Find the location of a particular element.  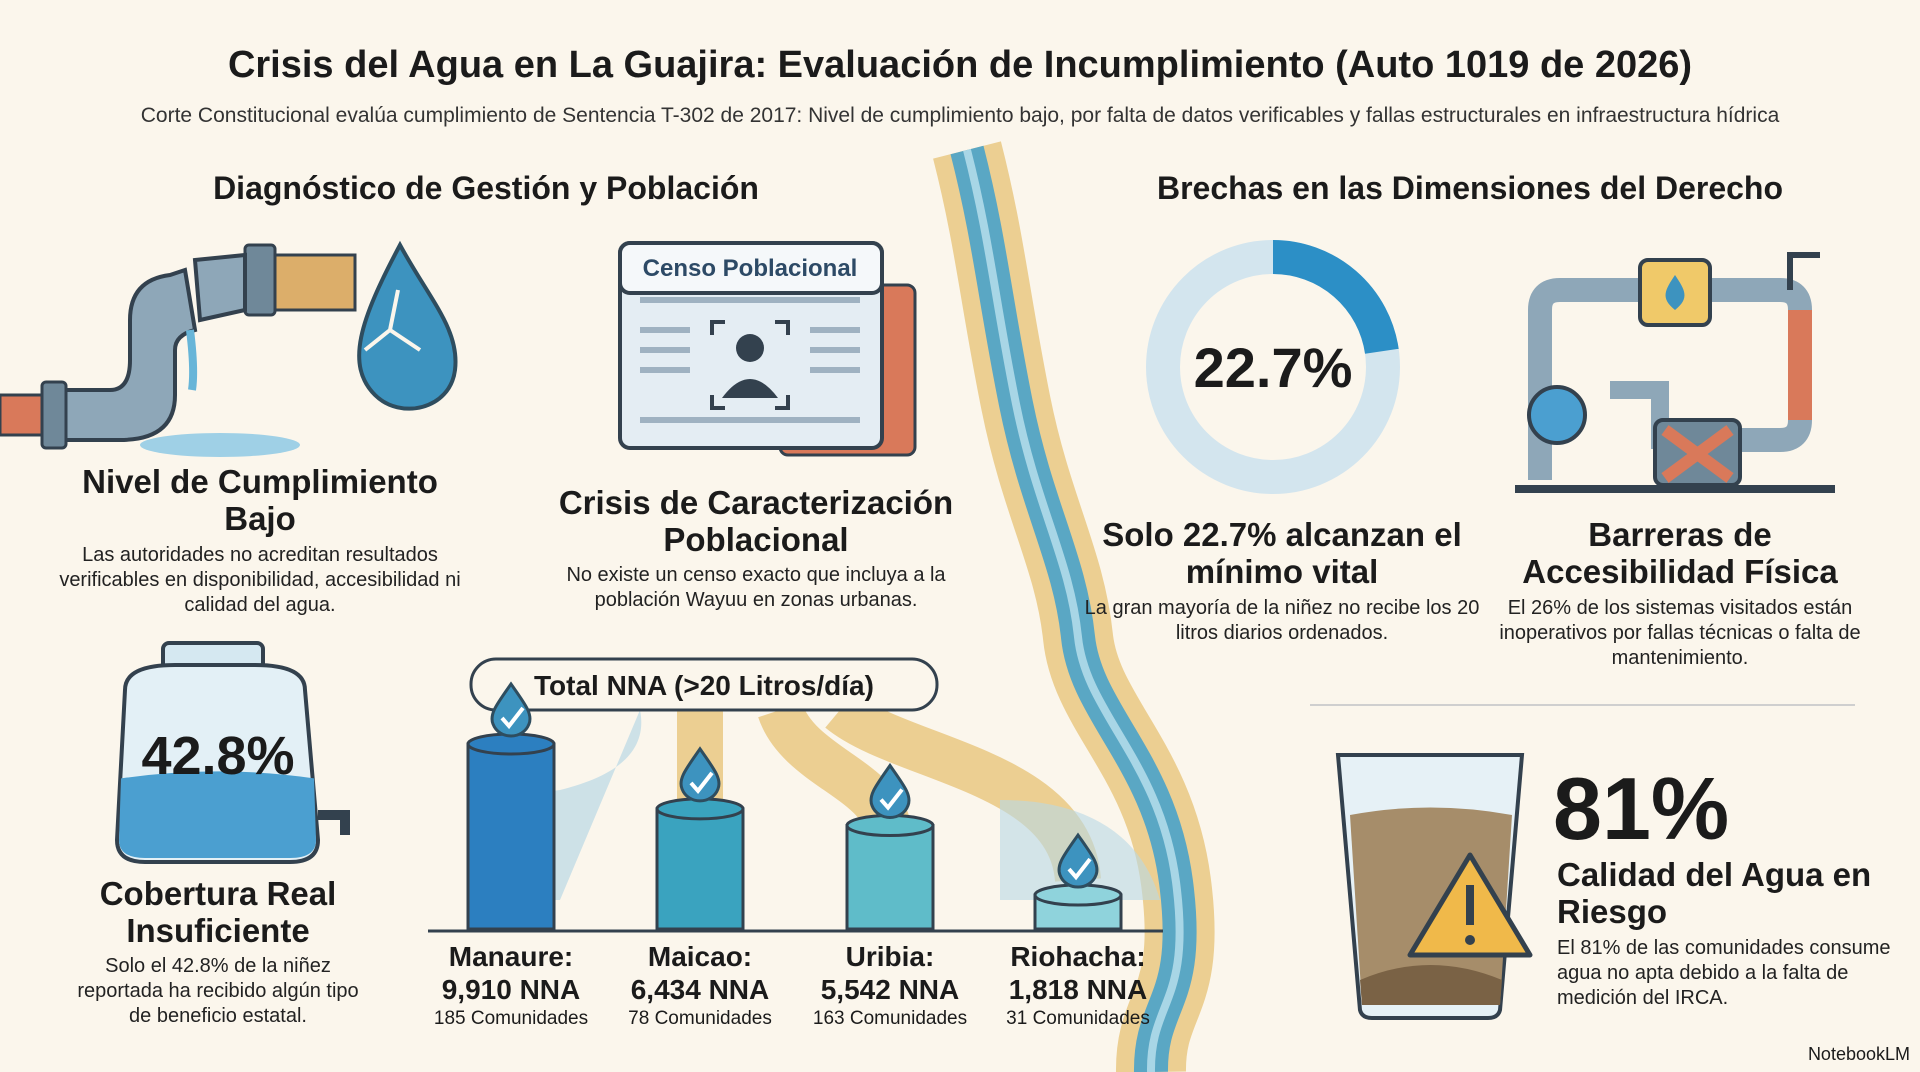

category-label: Manaure: is located at coordinates (511, 956).